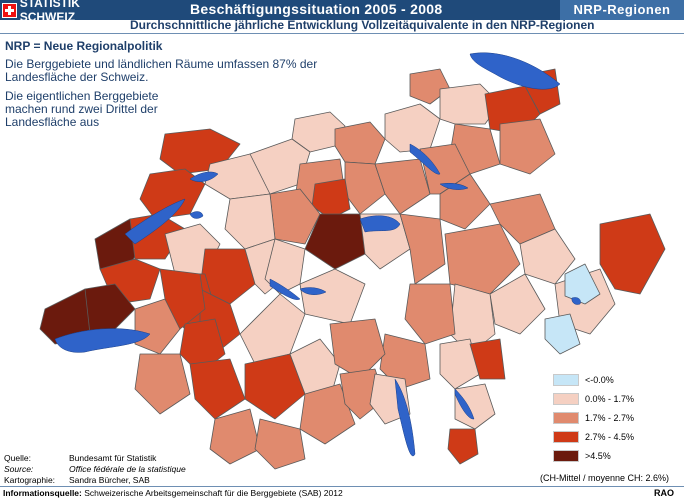 Image resolution: width=684 pixels, height=500 pixels. What do you see at coordinates (464, 404) in the screenshot?
I see `lake-lugano` at bounding box center [464, 404].